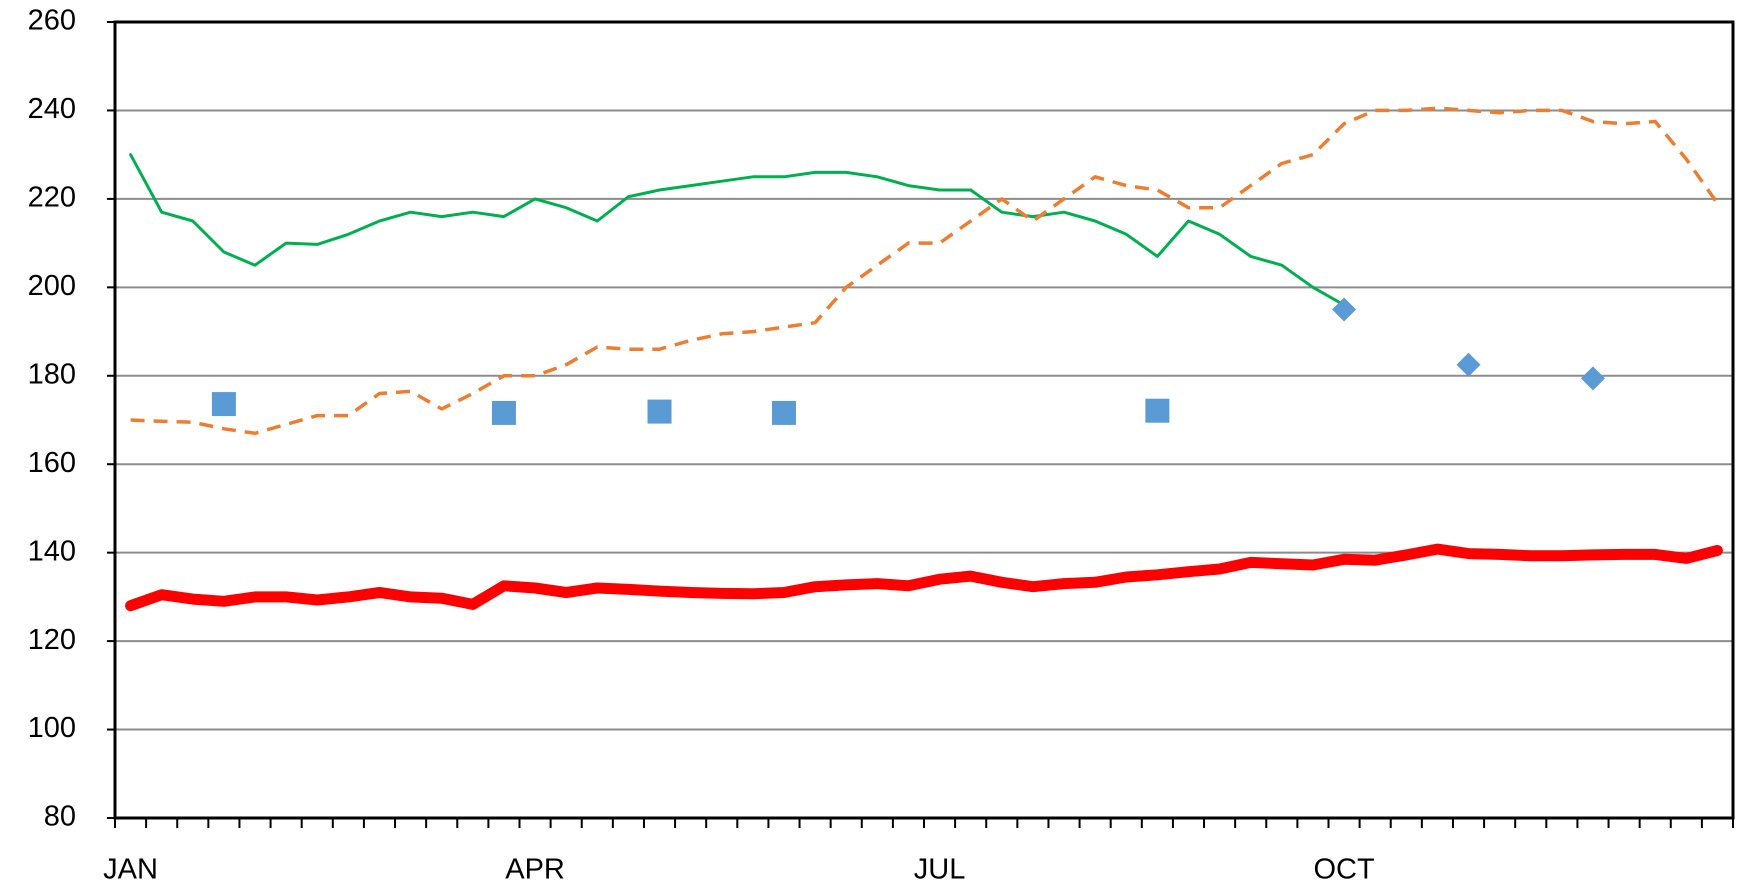 The width and height of the screenshot is (1744, 890). What do you see at coordinates (60, 817) in the screenshot?
I see `y-tick-label: 80` at bounding box center [60, 817].